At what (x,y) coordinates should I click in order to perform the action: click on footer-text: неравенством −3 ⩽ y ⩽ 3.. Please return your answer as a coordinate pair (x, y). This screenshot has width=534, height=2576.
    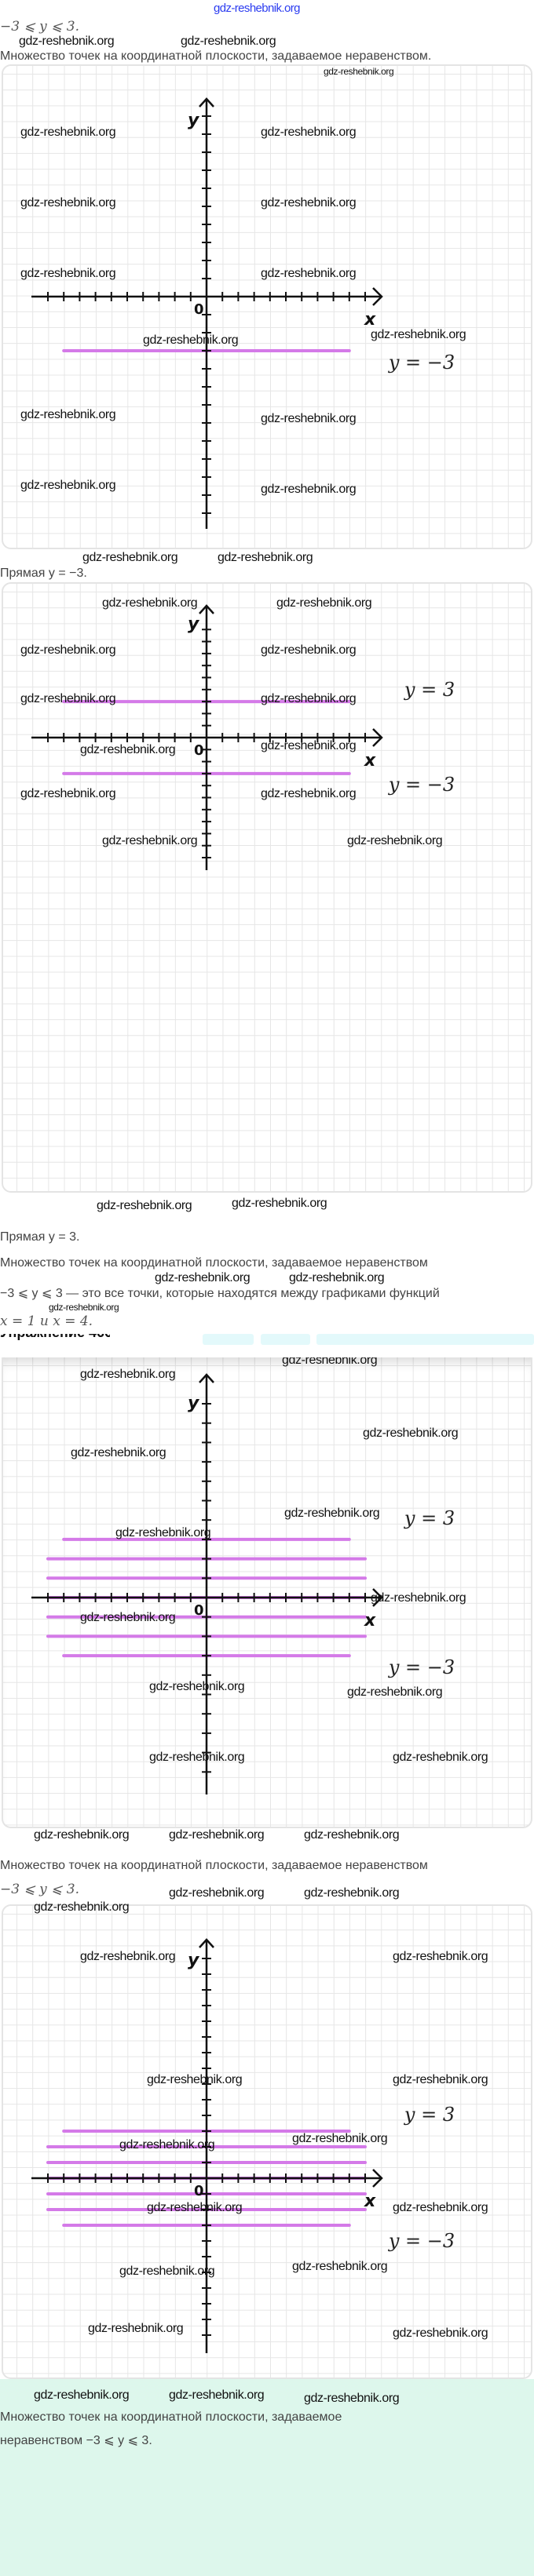
    Looking at the image, I should click on (76, 2440).